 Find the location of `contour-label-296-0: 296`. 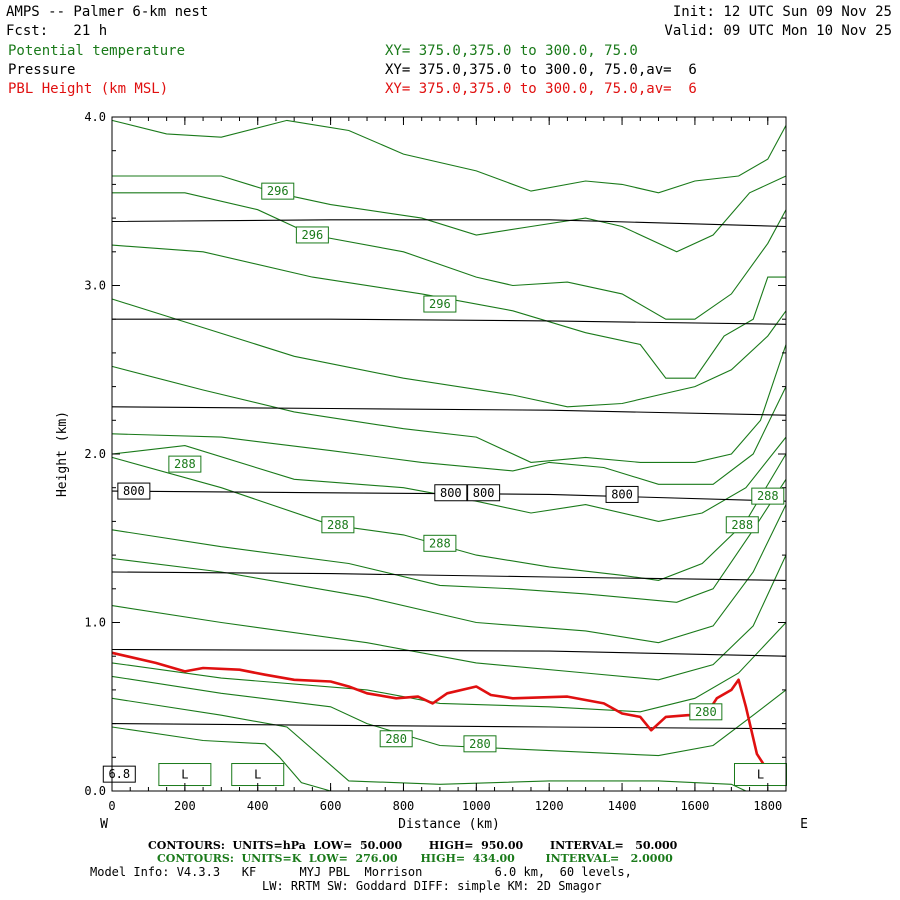

contour-label-296-0: 296 is located at coordinates (278, 191).